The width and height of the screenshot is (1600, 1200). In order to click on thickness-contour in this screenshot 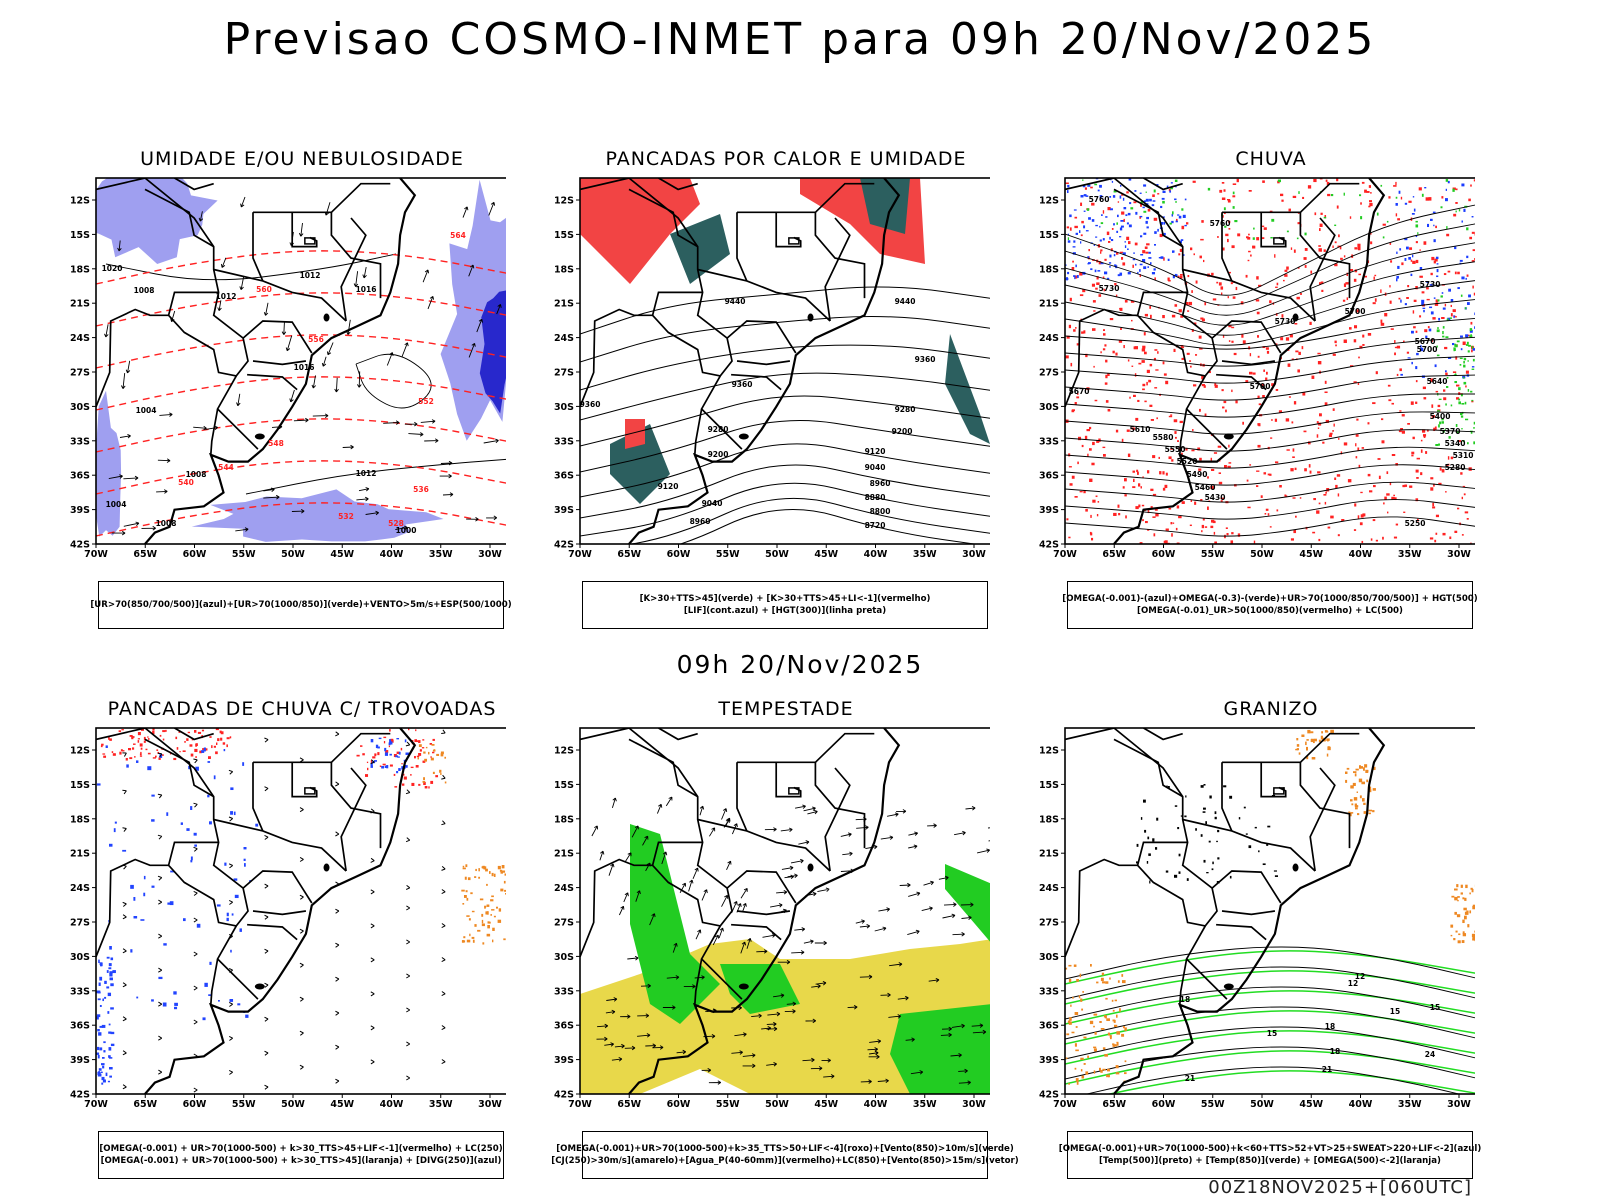, I will do `click(301, 267)`.